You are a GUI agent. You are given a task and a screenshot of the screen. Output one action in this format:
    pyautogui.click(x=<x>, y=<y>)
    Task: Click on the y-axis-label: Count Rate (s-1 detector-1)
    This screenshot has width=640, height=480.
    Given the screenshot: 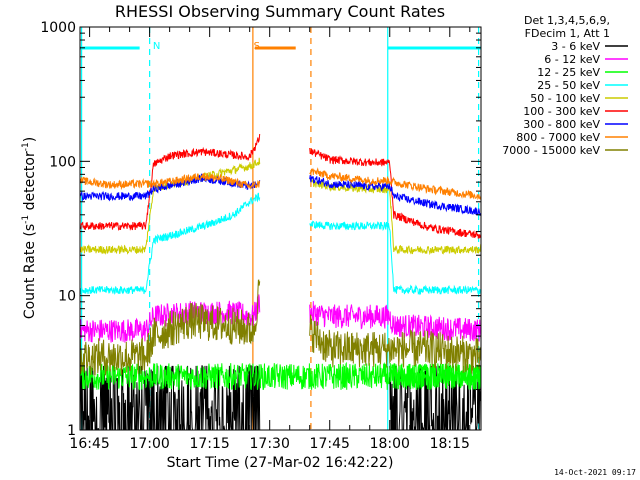 What is the action you would take?
    pyautogui.click(x=29, y=228)
    